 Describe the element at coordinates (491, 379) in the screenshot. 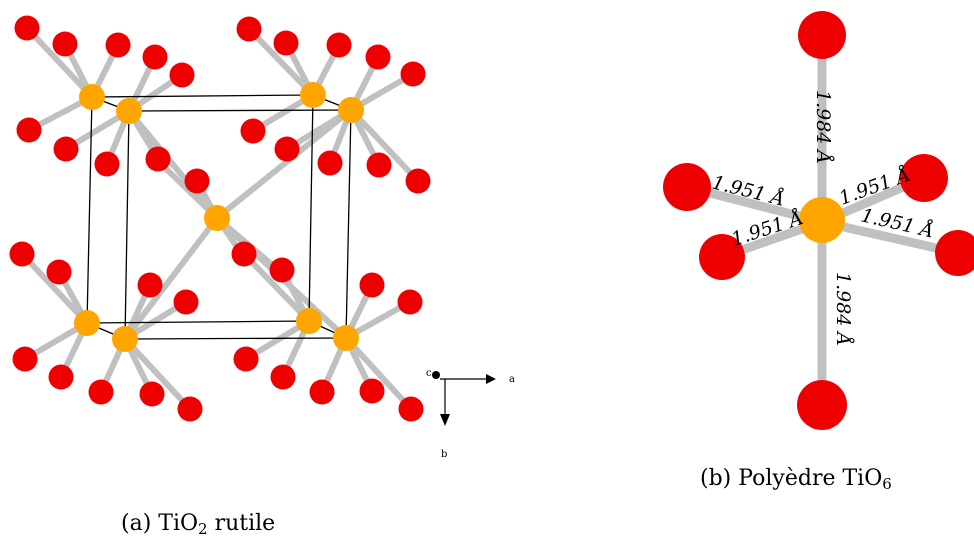

I see `a-axis-arrowhead` at that location.